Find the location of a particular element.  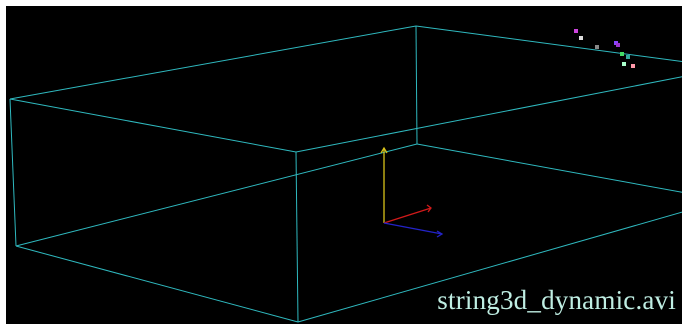

axis-x is located at coordinates (407, 215).